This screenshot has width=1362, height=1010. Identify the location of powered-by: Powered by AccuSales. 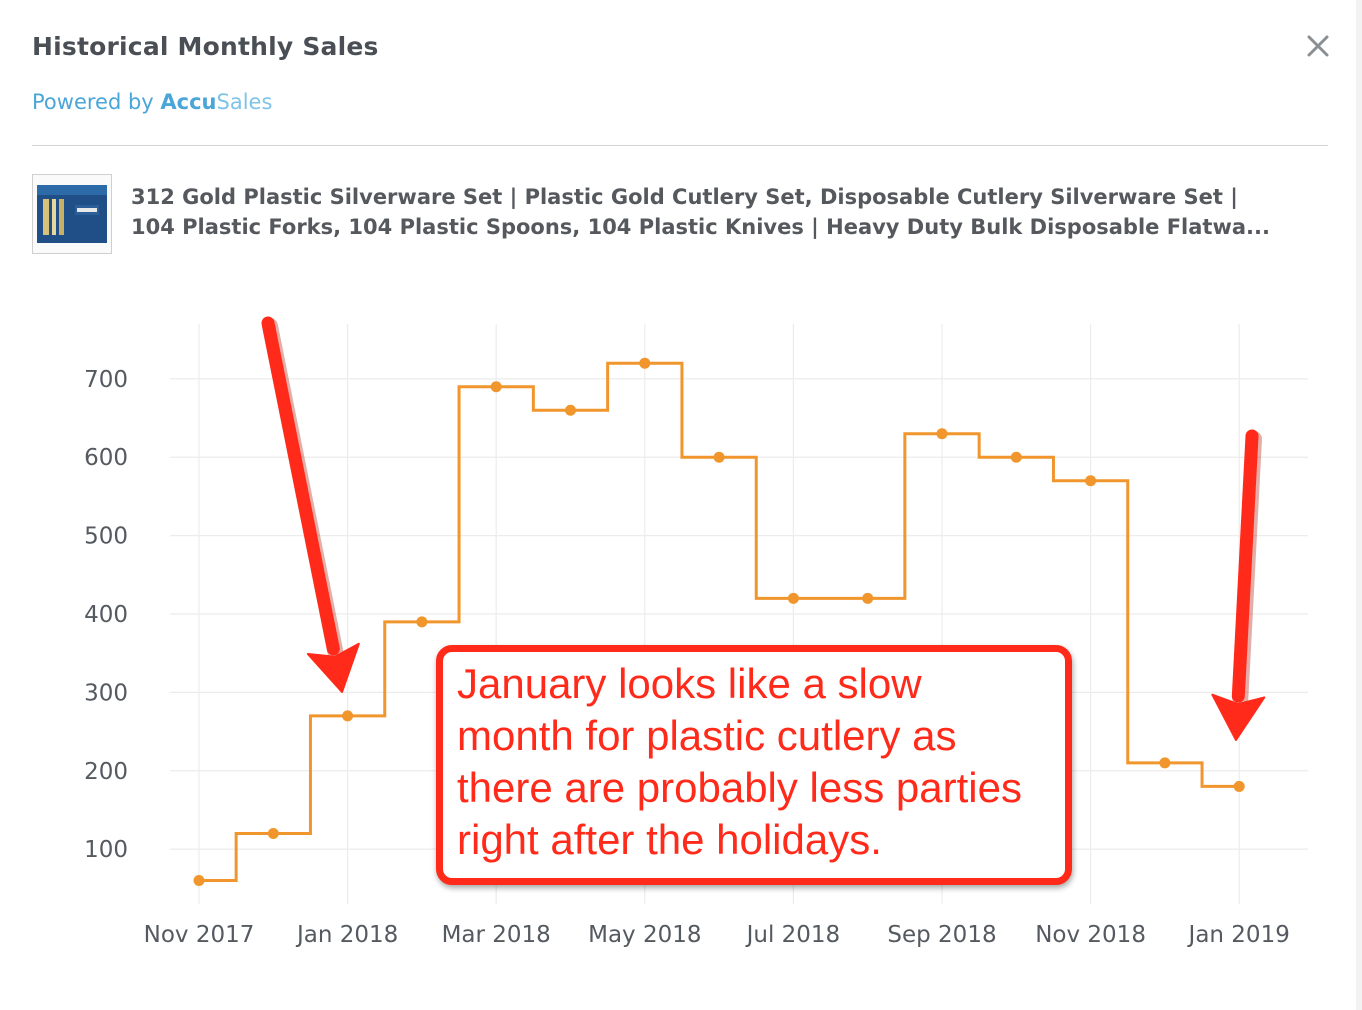
(152, 102).